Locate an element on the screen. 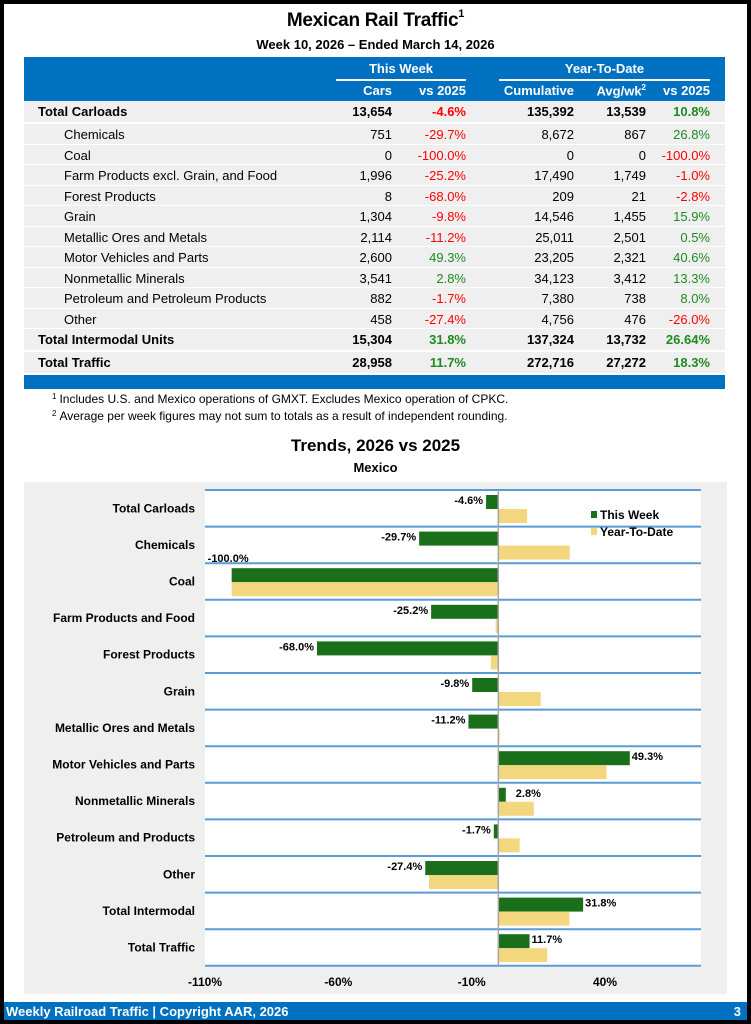  data-label: 31.8% is located at coordinates (600, 904).